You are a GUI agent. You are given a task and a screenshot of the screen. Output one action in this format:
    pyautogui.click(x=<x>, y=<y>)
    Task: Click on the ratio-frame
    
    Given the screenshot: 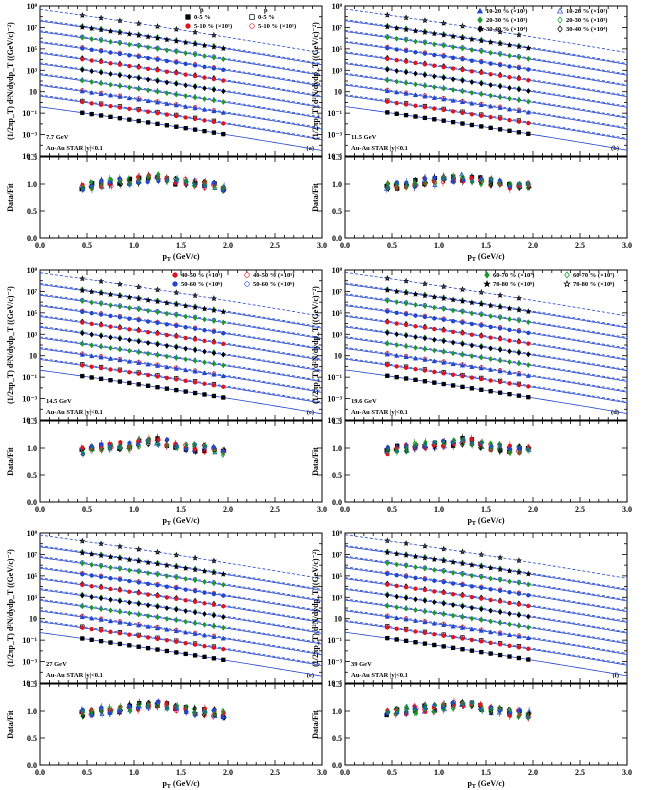 What is the action you would take?
    pyautogui.click(x=486, y=197)
    